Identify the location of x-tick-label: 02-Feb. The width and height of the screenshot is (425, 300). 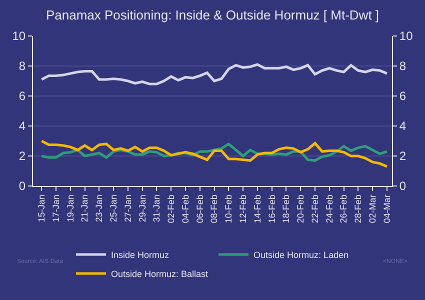
(171, 209).